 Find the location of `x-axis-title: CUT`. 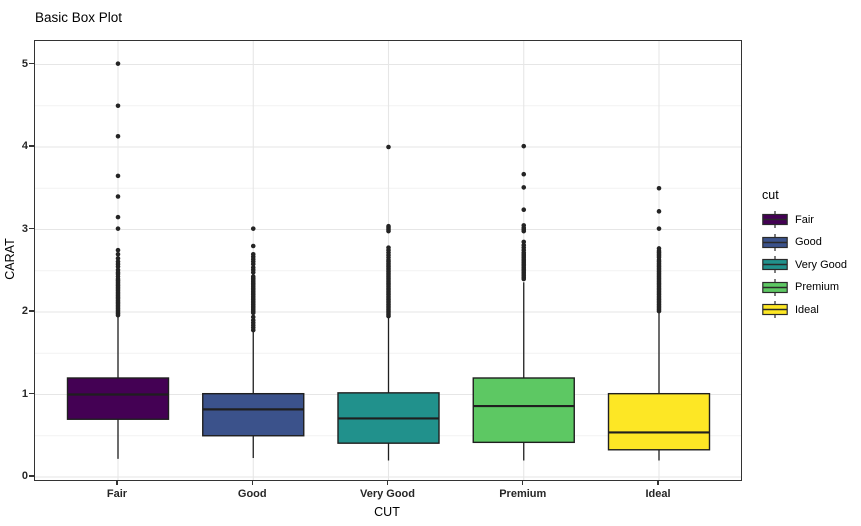

x-axis-title: CUT is located at coordinates (387, 512).